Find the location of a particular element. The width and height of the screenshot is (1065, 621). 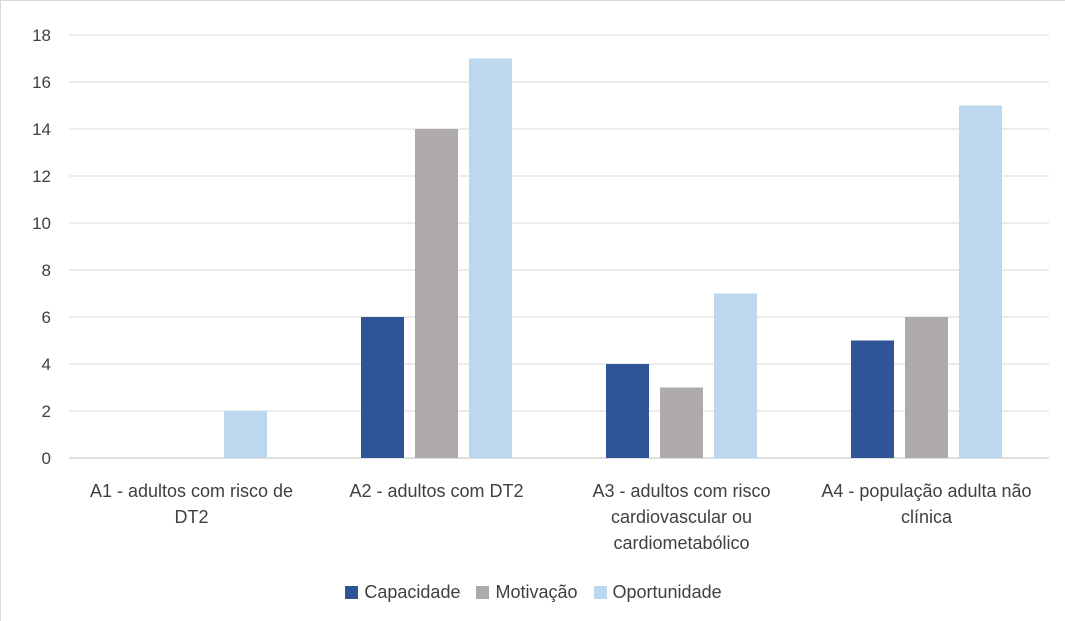

y-axis-ticks: 0 2 4 6 8 10 12 14 16 18 is located at coordinates (41, 247).